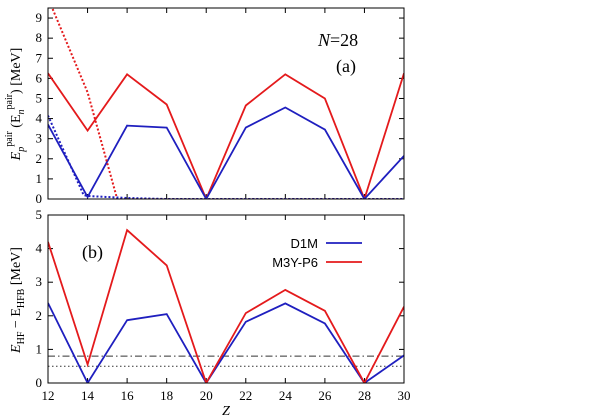 The width and height of the screenshot is (600, 420). I want to click on xtick-label: 24, so click(286, 395).